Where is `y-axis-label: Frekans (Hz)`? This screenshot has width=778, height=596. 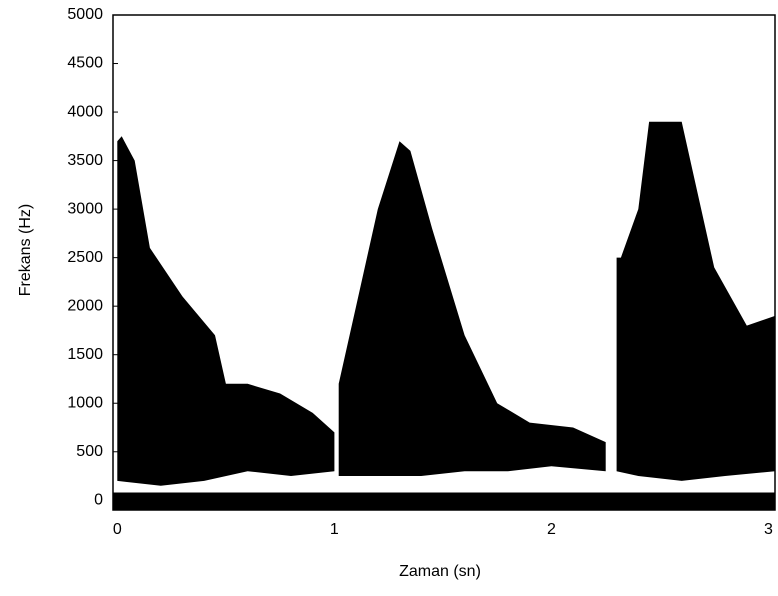 y-axis-label: Frekans (Hz) is located at coordinates (25, 250).